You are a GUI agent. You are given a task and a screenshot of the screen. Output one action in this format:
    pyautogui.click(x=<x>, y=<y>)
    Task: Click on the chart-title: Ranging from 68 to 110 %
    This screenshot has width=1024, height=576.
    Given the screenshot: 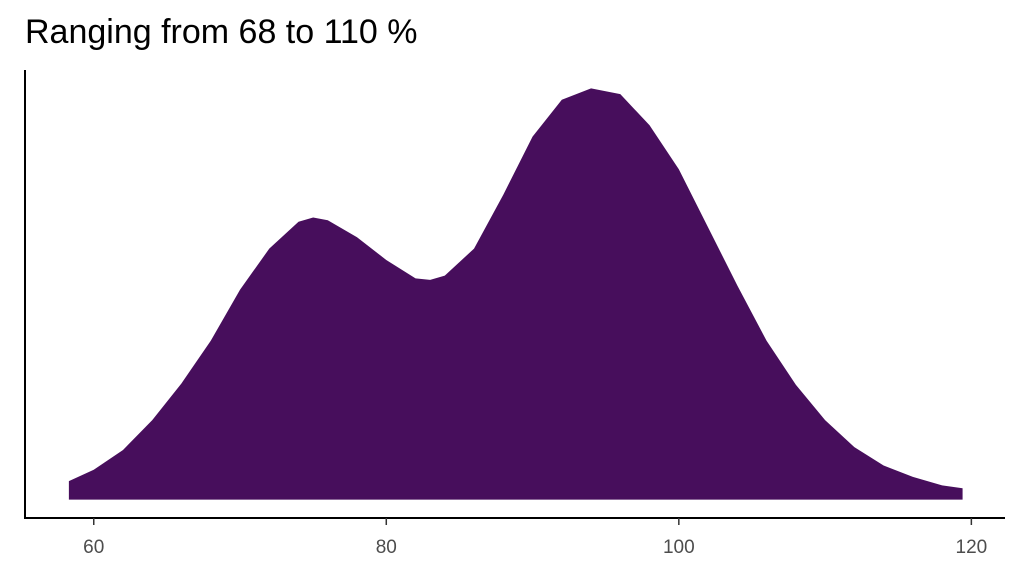 What is the action you would take?
    pyautogui.click(x=221, y=32)
    